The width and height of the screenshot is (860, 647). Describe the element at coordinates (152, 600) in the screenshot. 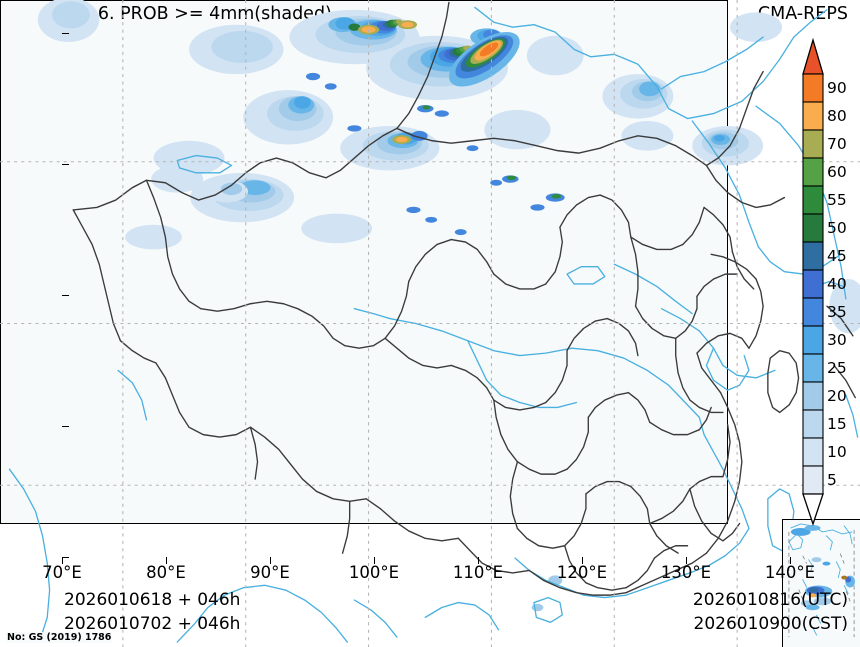

I see `footer-init-time-1: 2026010618 + 046h` at that location.